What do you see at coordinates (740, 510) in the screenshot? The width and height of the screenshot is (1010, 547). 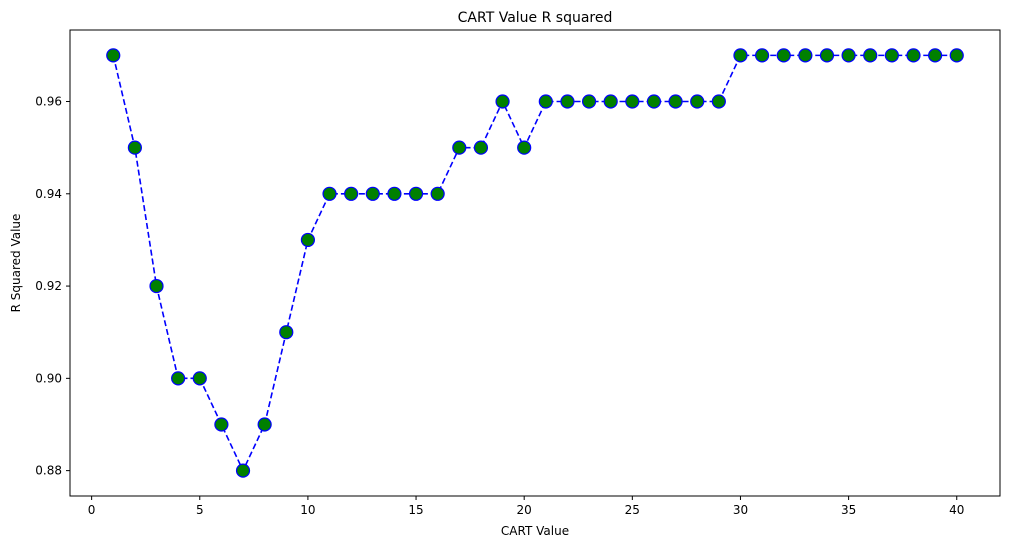 I see `x-tick-label: 30` at bounding box center [740, 510].